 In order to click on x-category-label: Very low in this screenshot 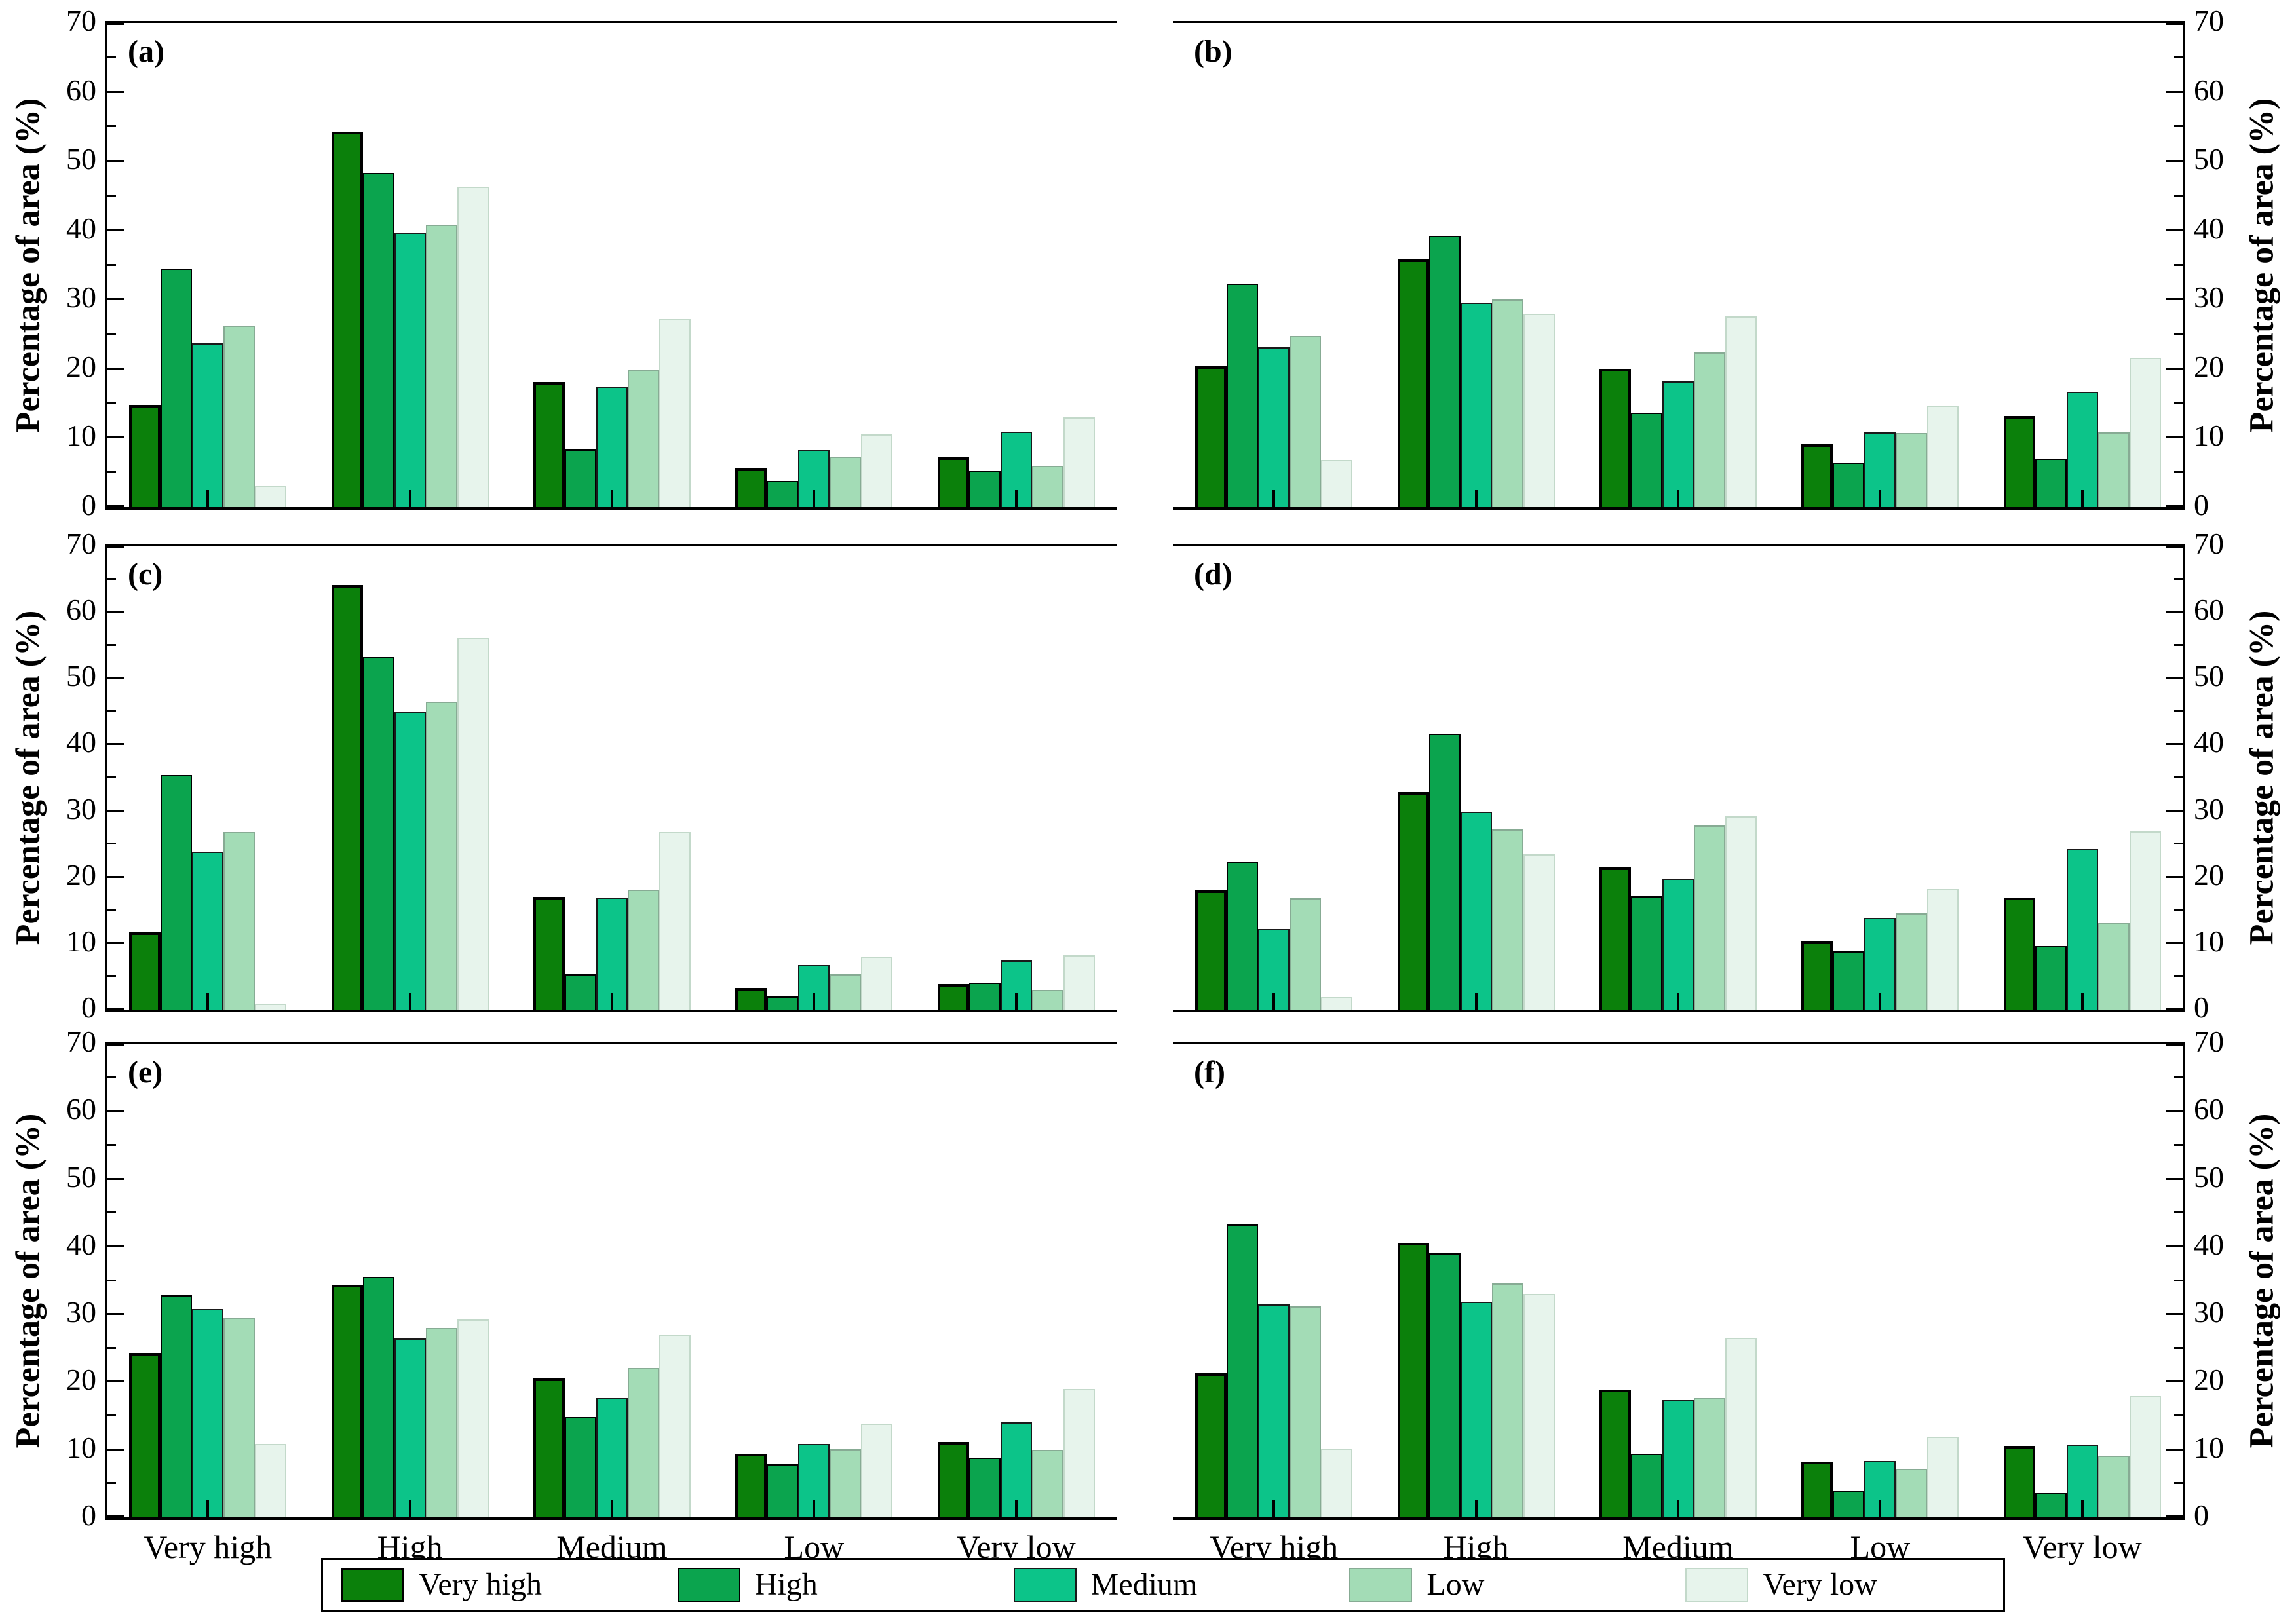, I will do `click(2082, 1546)`.